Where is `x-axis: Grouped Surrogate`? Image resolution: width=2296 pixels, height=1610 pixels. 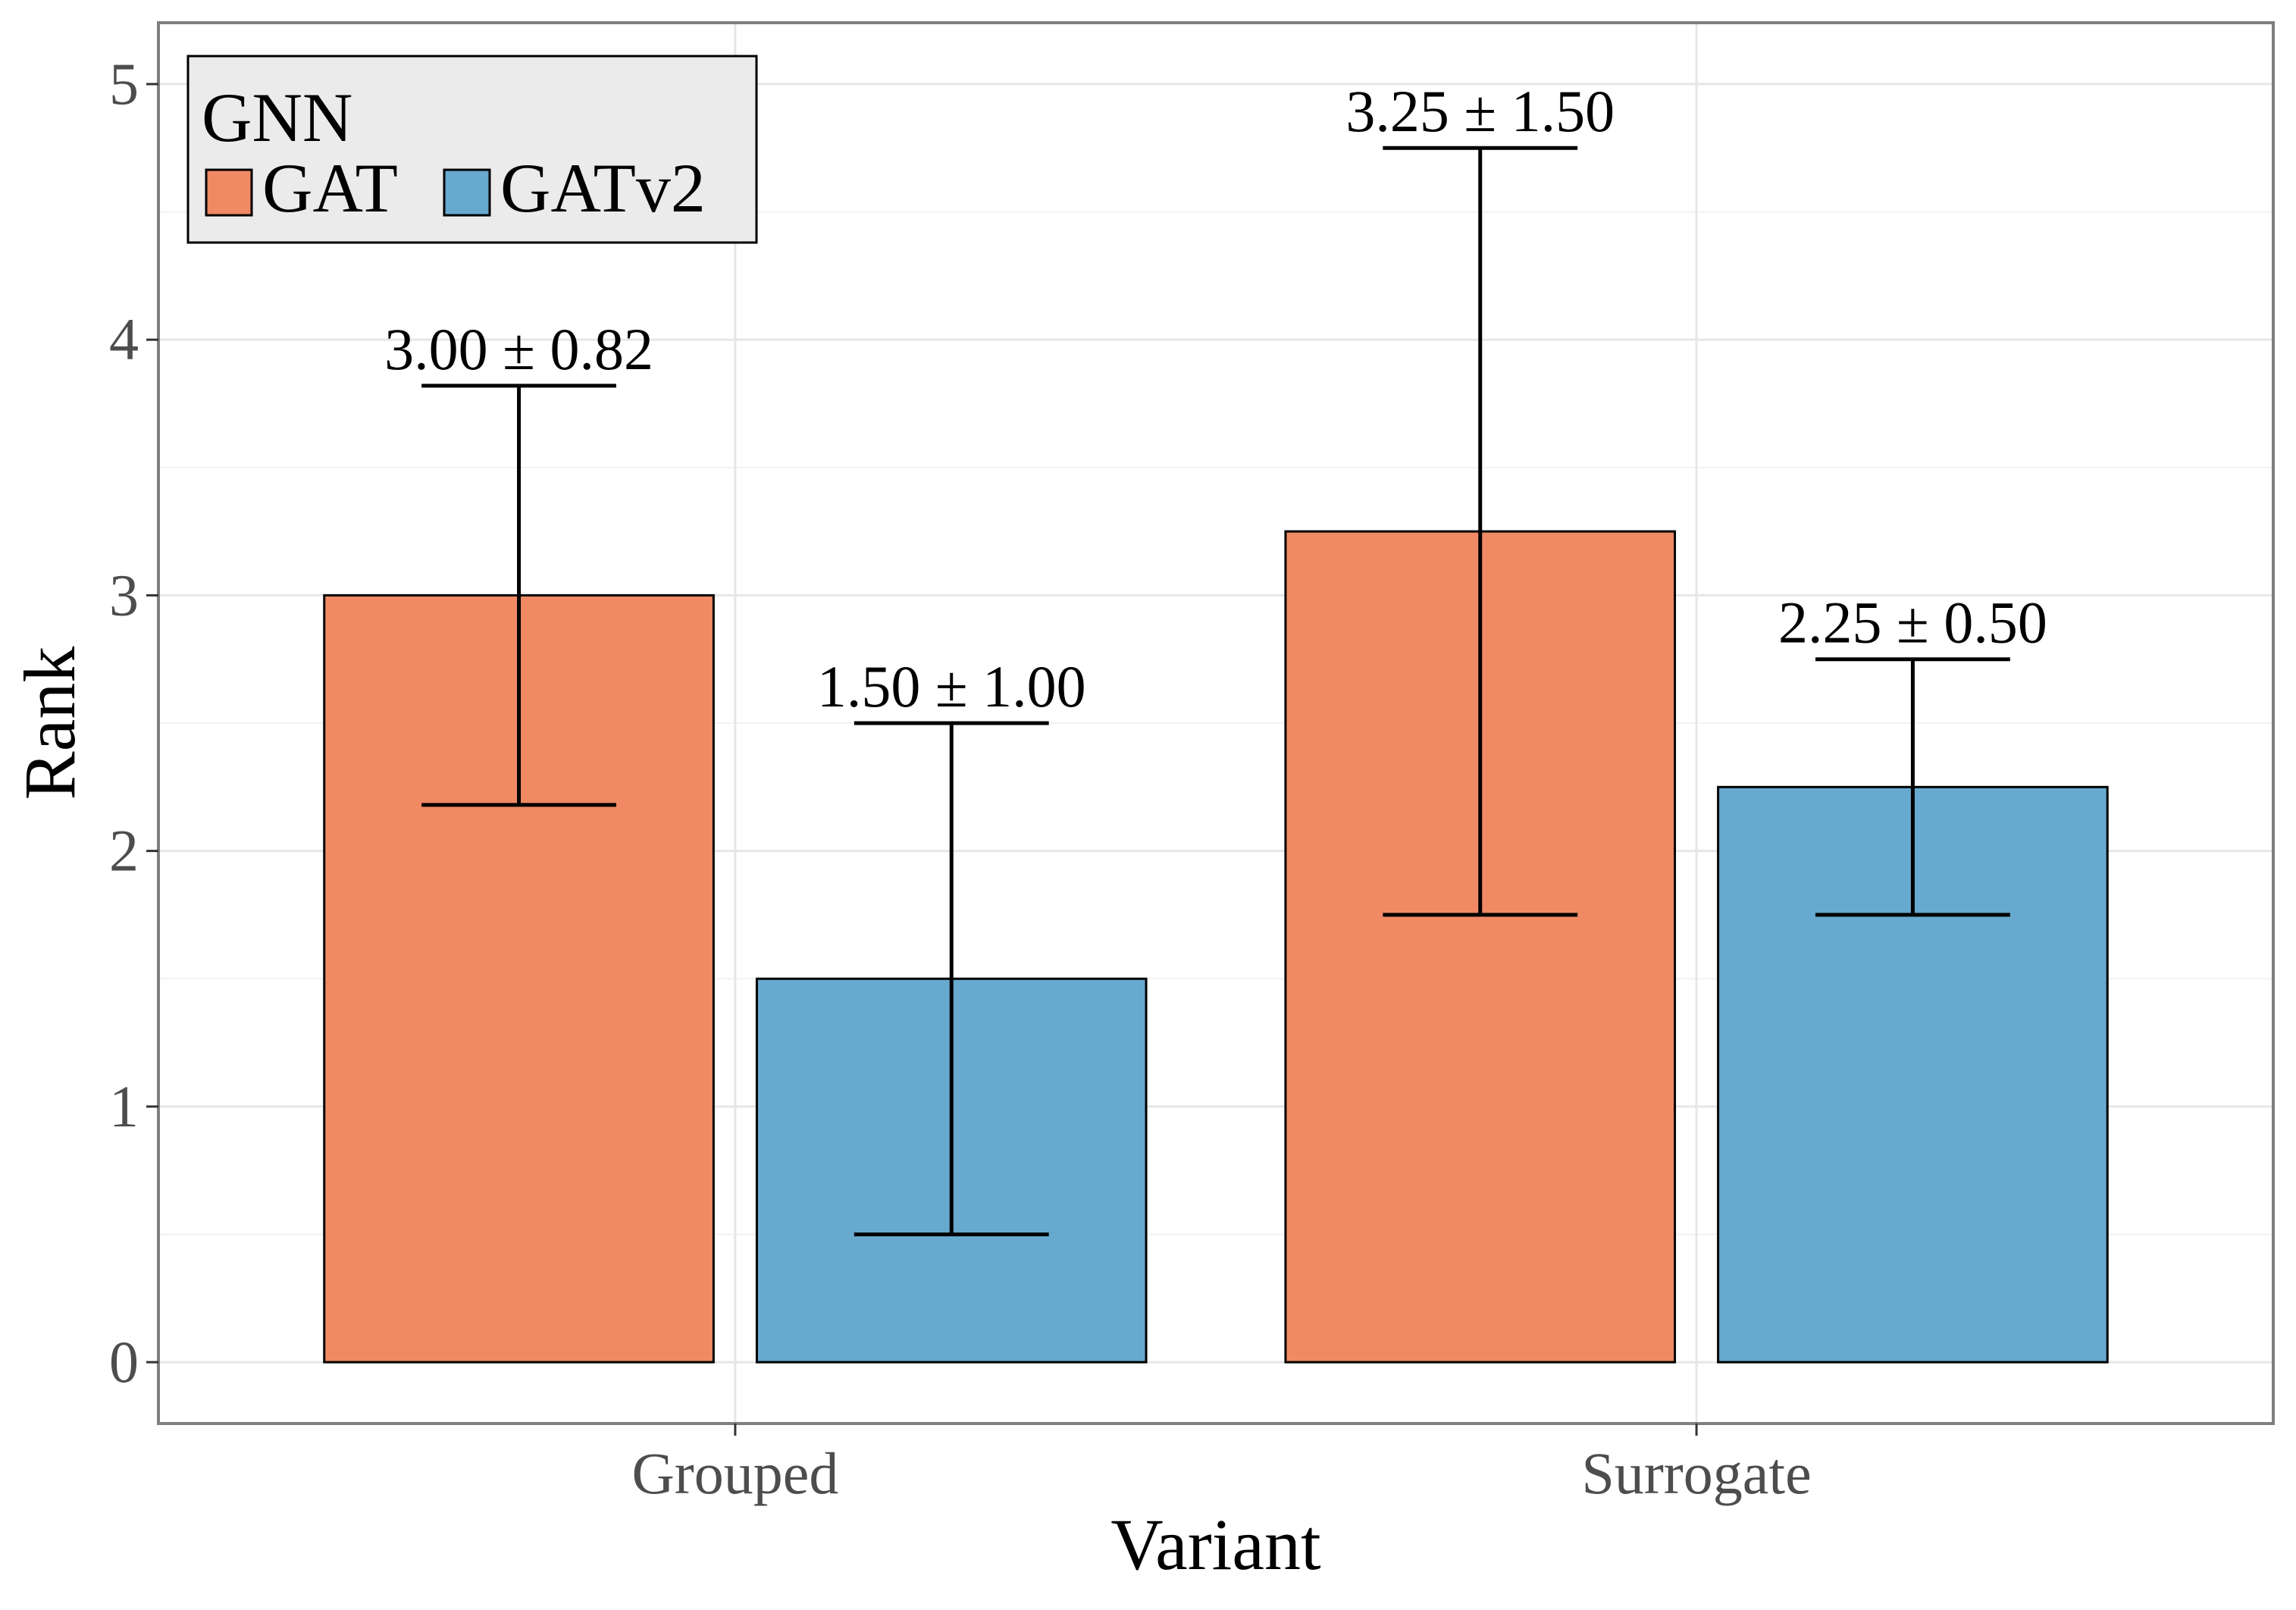 x-axis: Grouped Surrogate is located at coordinates (1221, 1465).